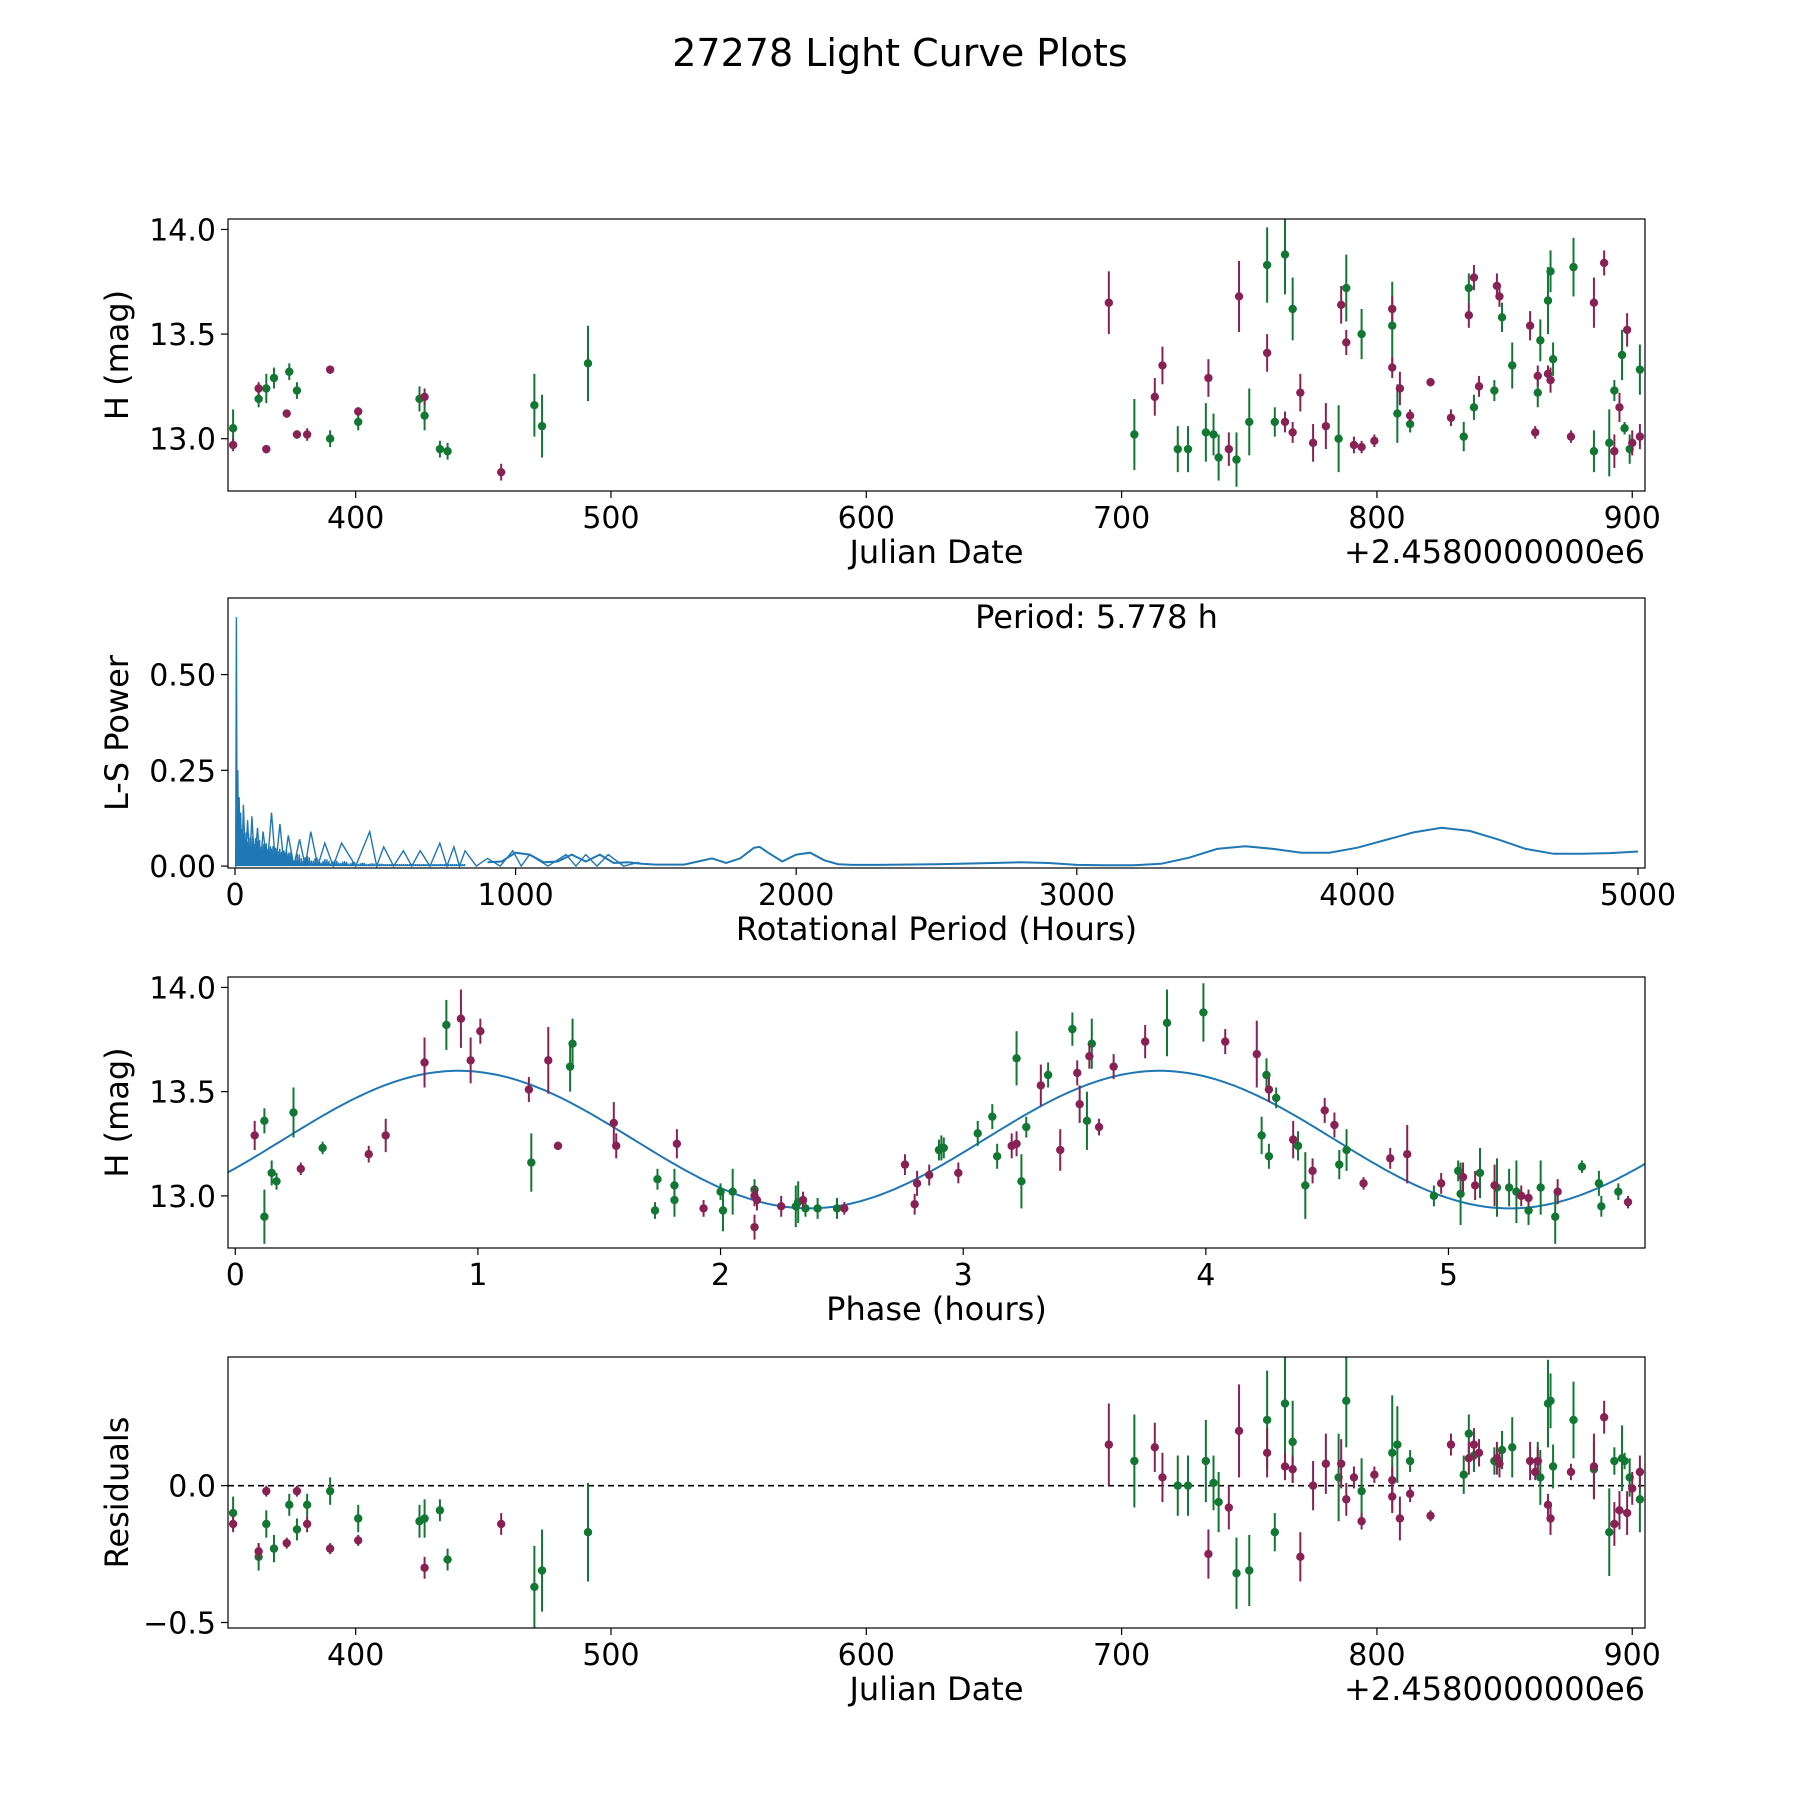  Describe the element at coordinates (866, 1655) in the screenshot. I see `x-tick-label: 600` at that location.